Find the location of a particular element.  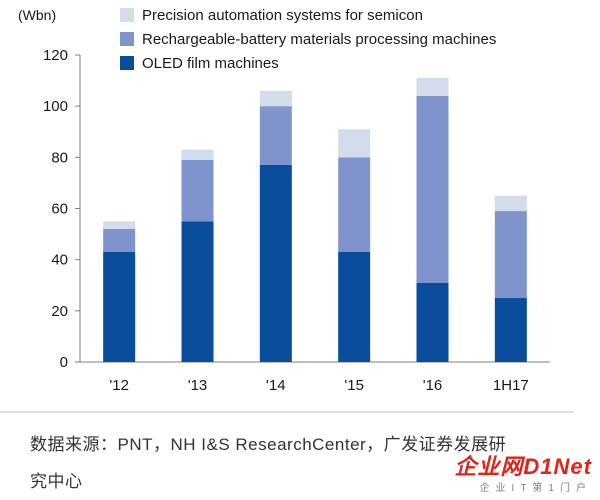

source-note-line-2: 究中心 is located at coordinates (56, 481).